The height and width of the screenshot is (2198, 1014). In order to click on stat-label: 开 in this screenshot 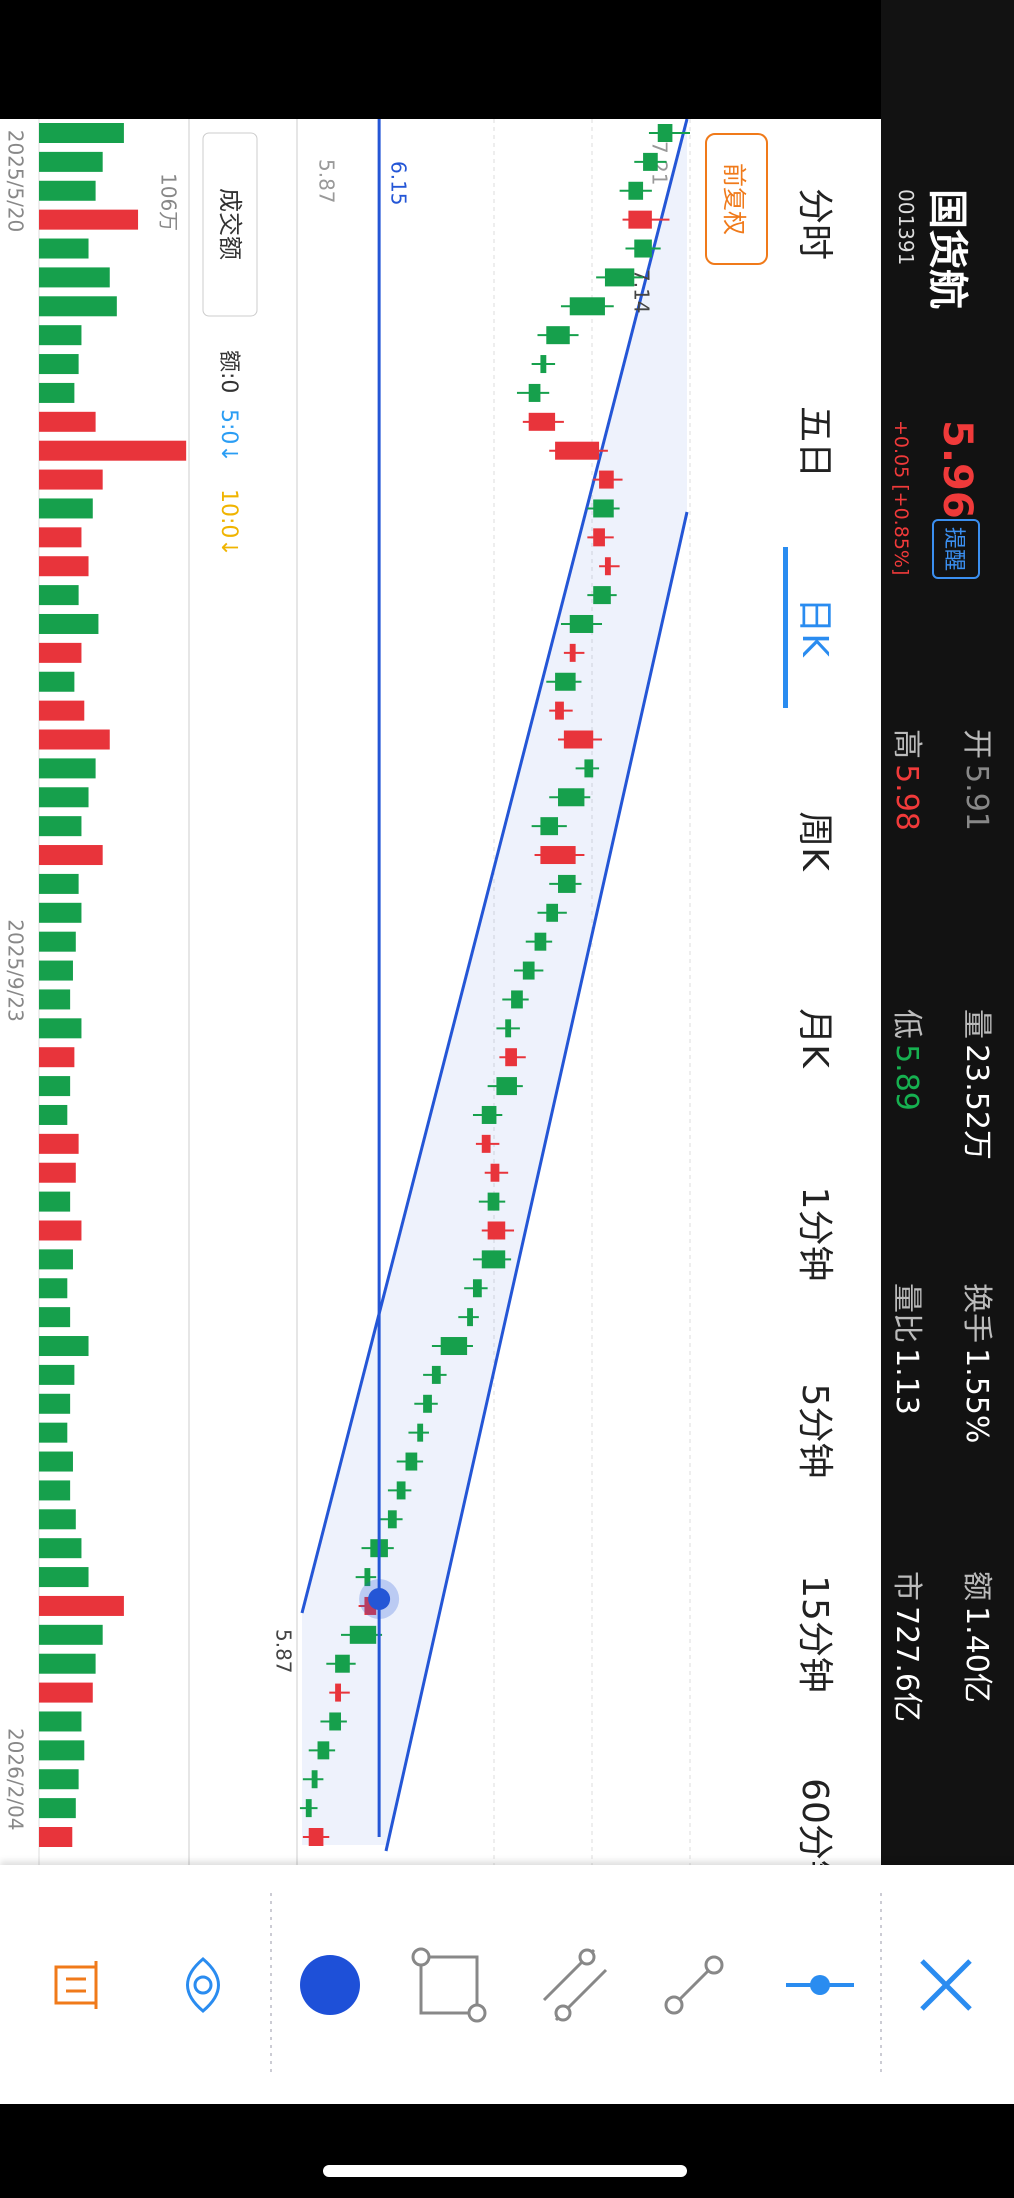, I will do `click(976, 744)`.